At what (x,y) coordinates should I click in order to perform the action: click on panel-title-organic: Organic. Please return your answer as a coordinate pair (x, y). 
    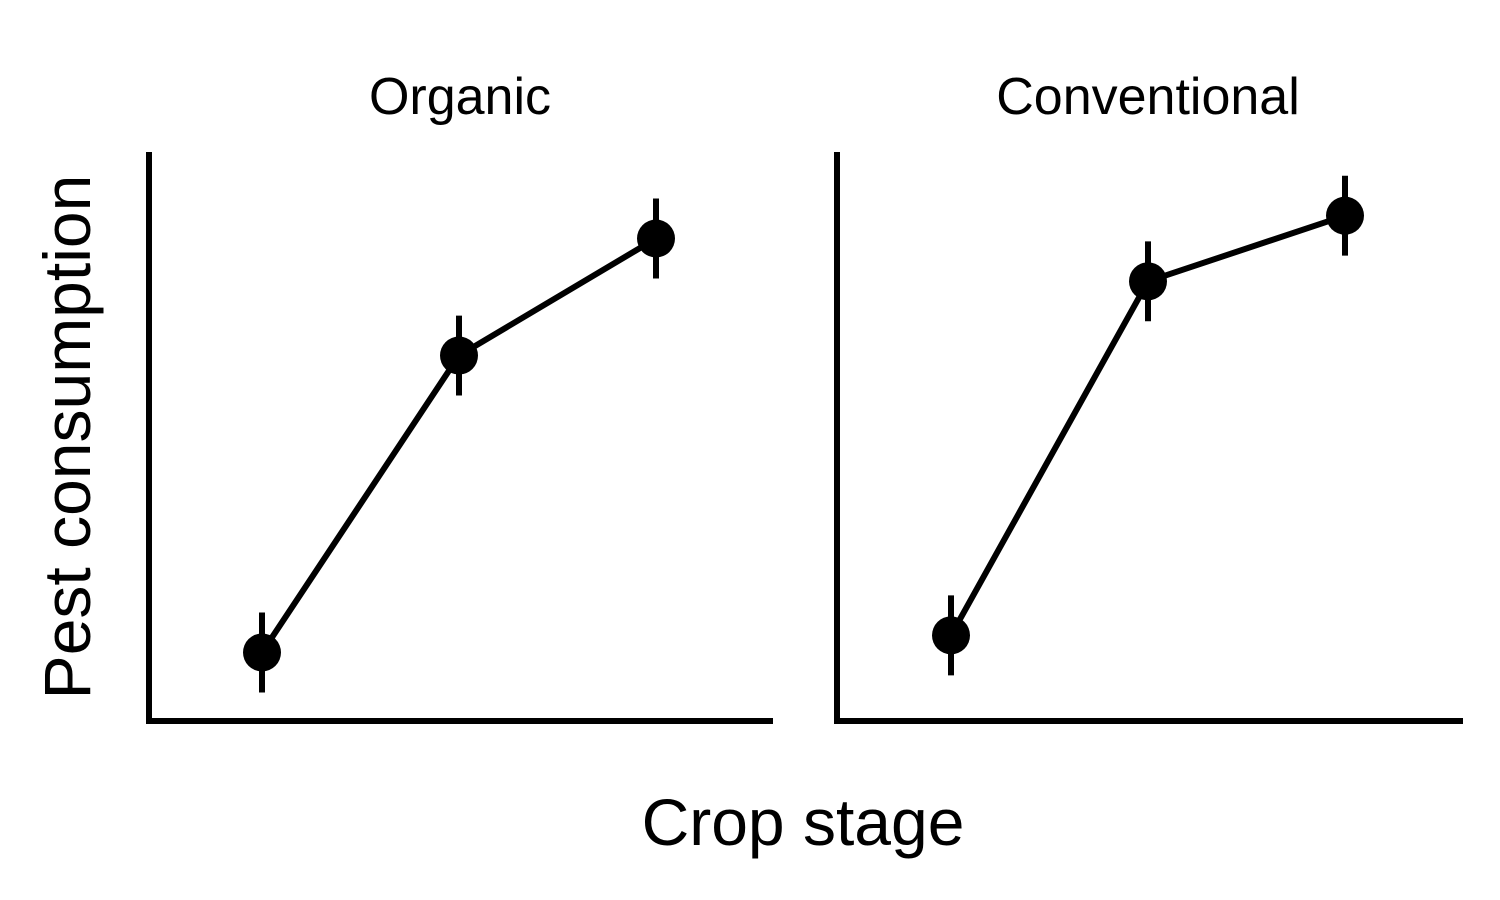
    Looking at the image, I should click on (460, 97).